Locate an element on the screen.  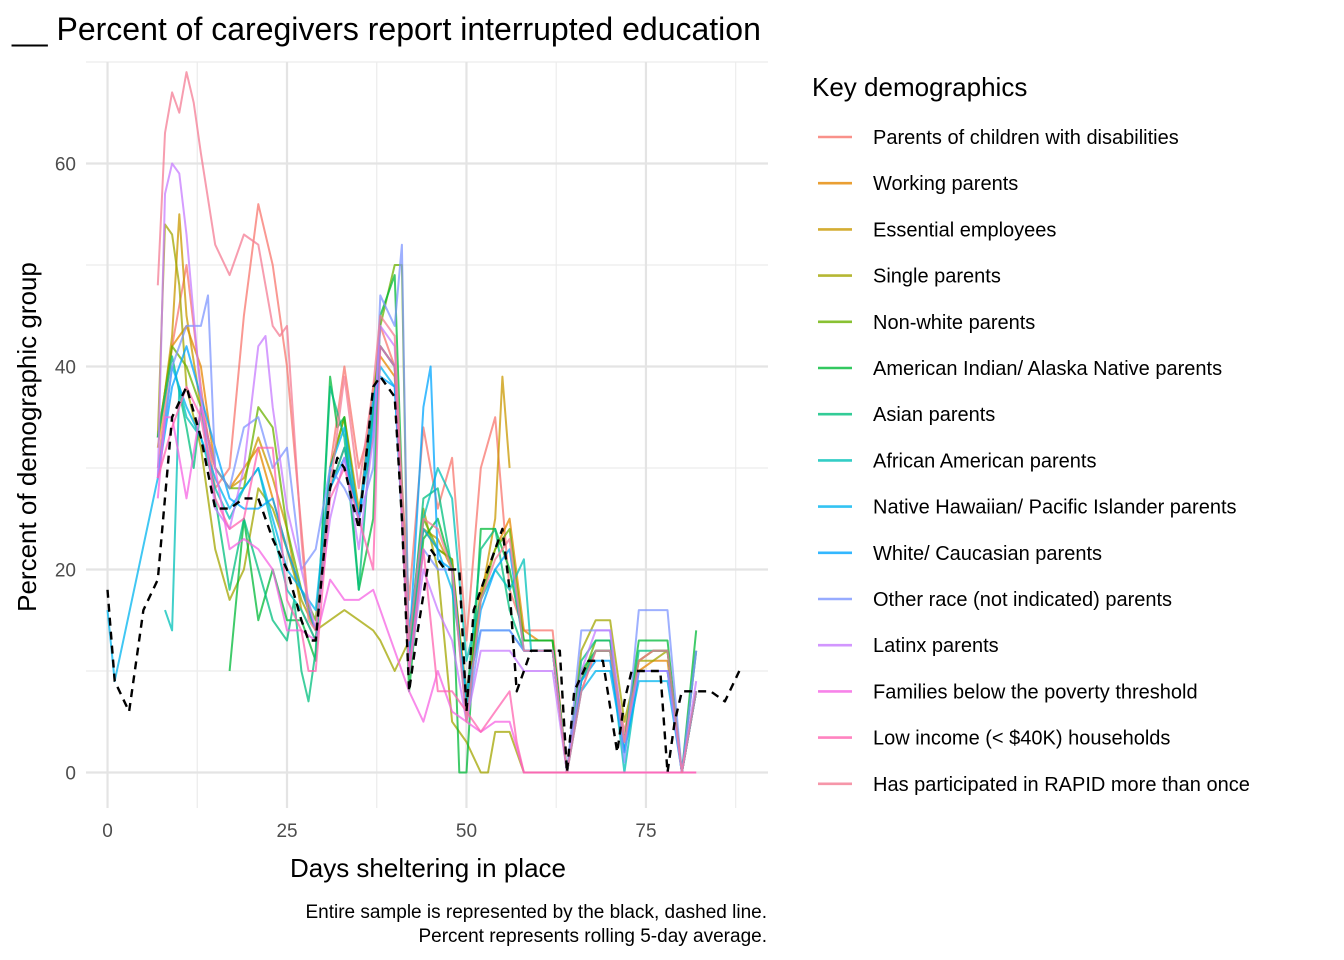
x-tick-label: 0 is located at coordinates (107, 831).